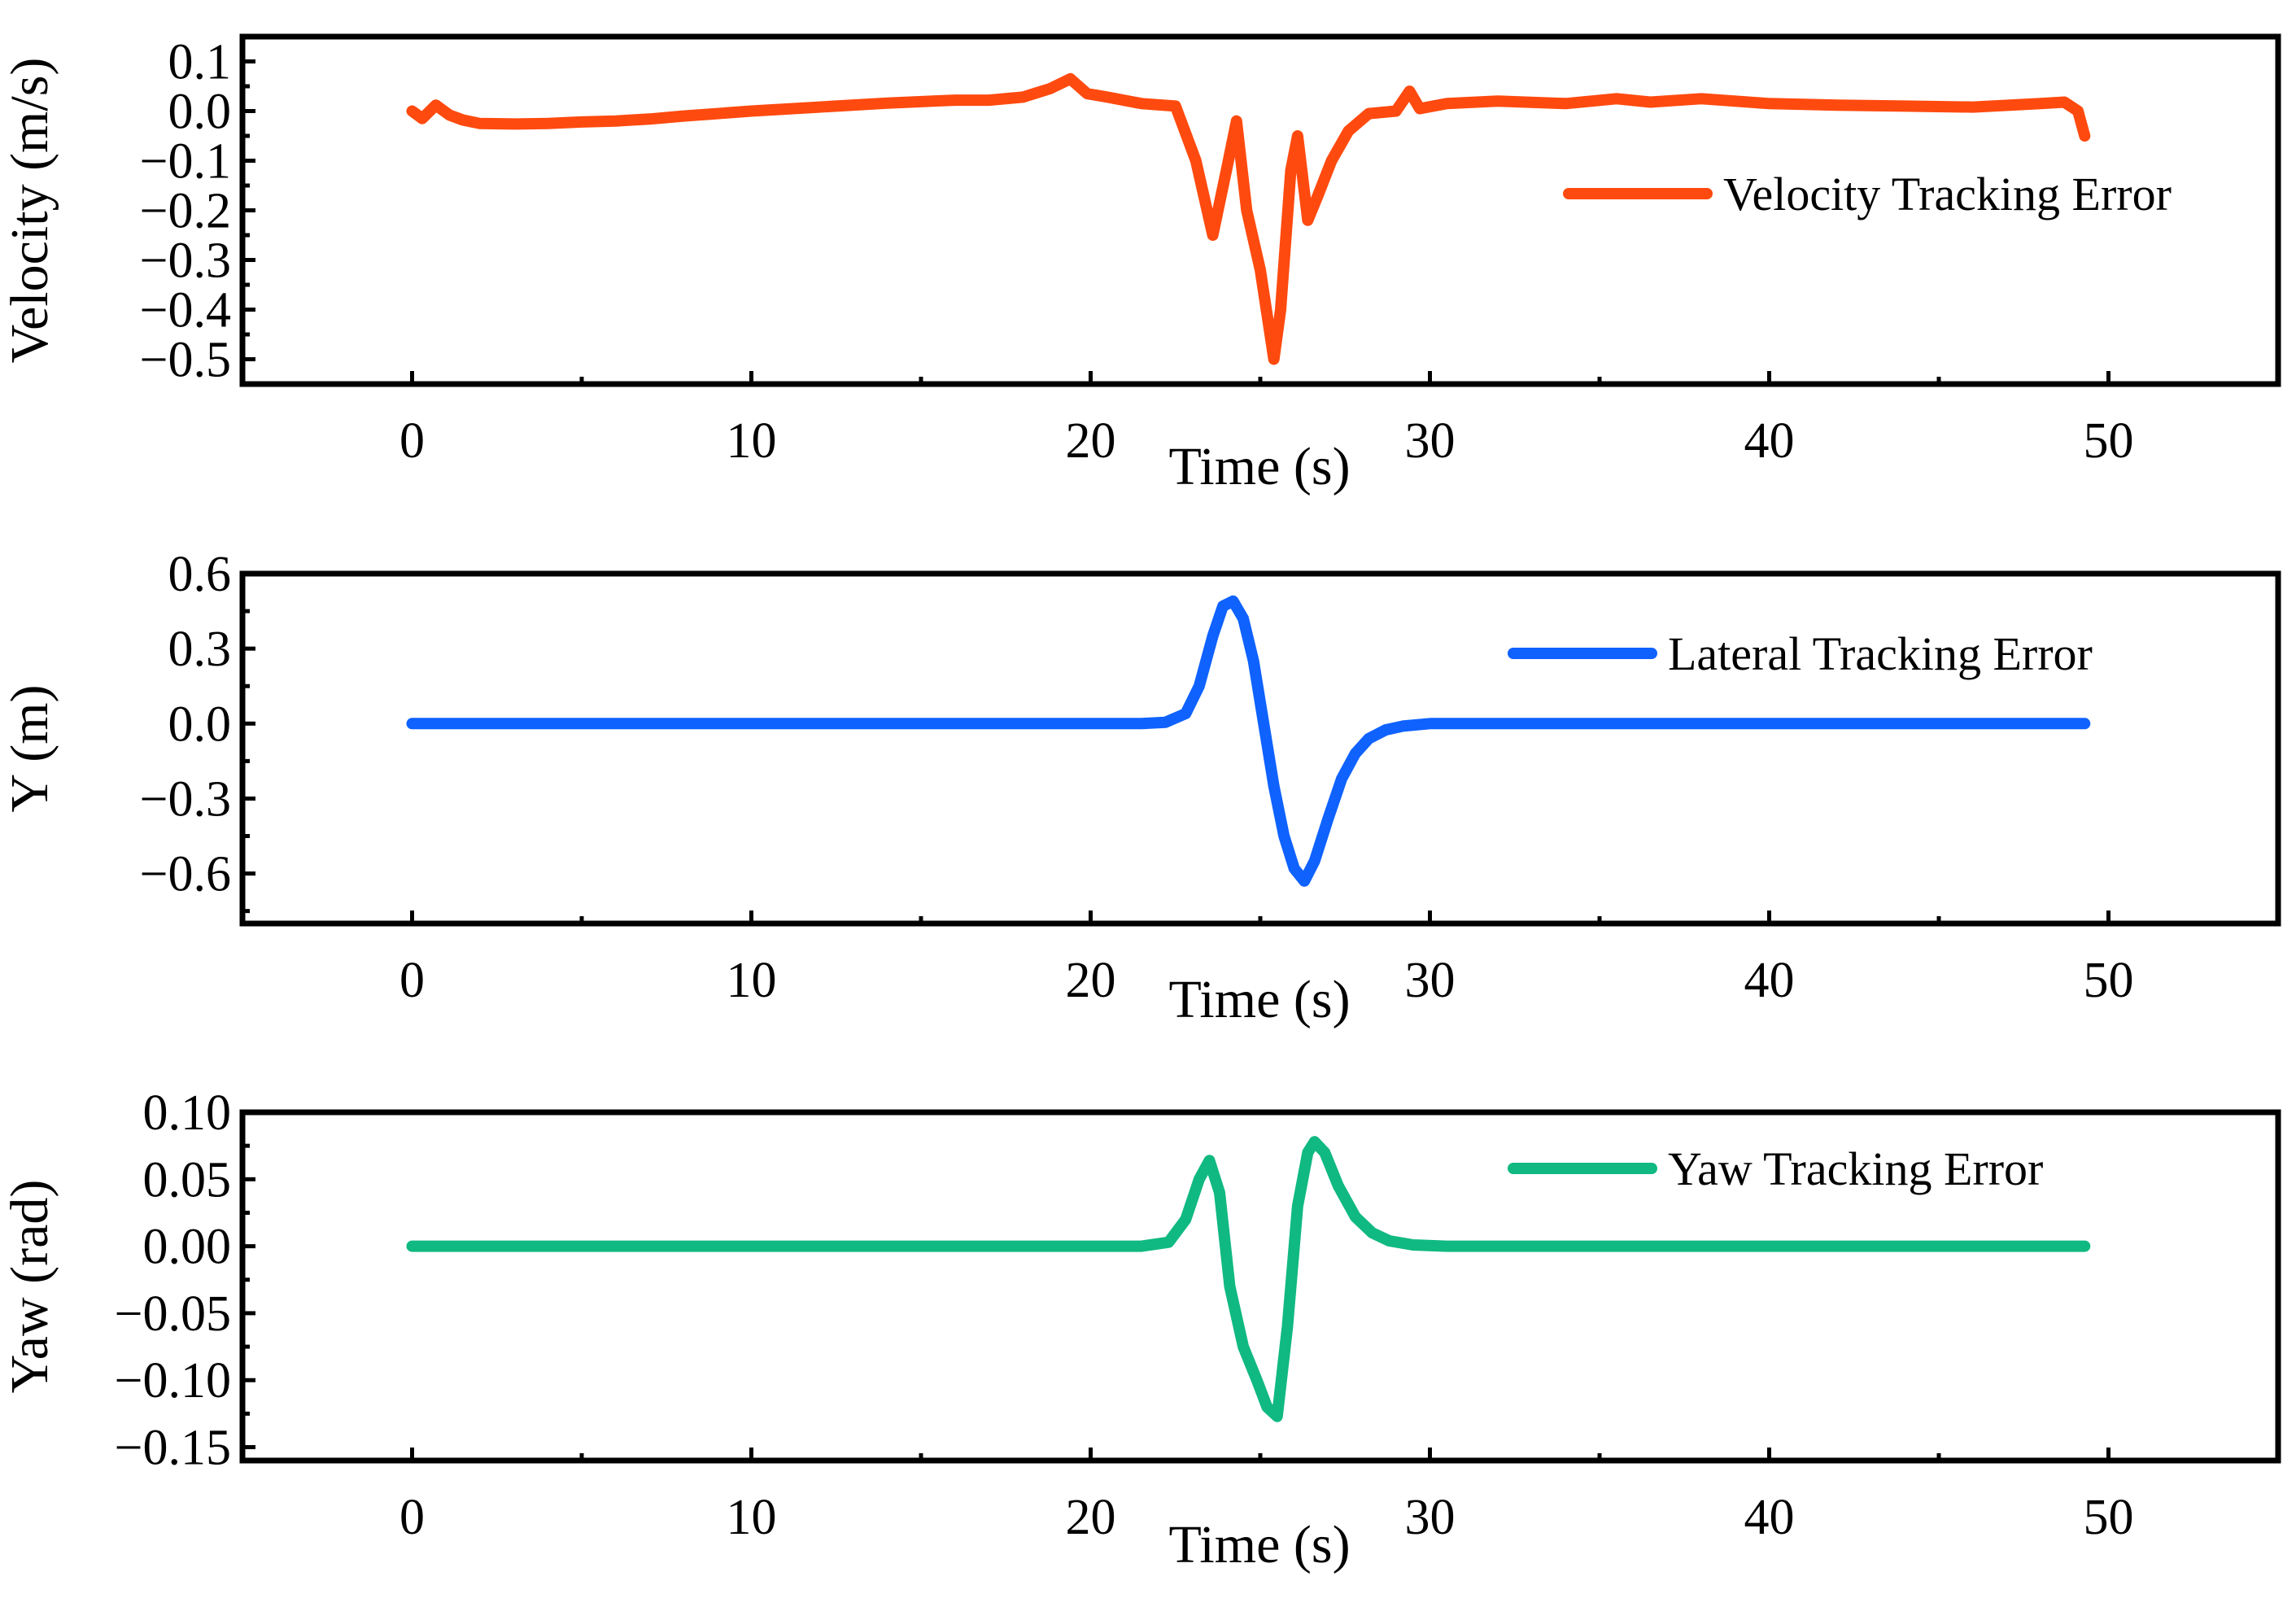 The width and height of the screenshot is (2296, 1607). Describe the element at coordinates (173, 1380) in the screenshot. I see `y-tick-label: −0.10` at that location.